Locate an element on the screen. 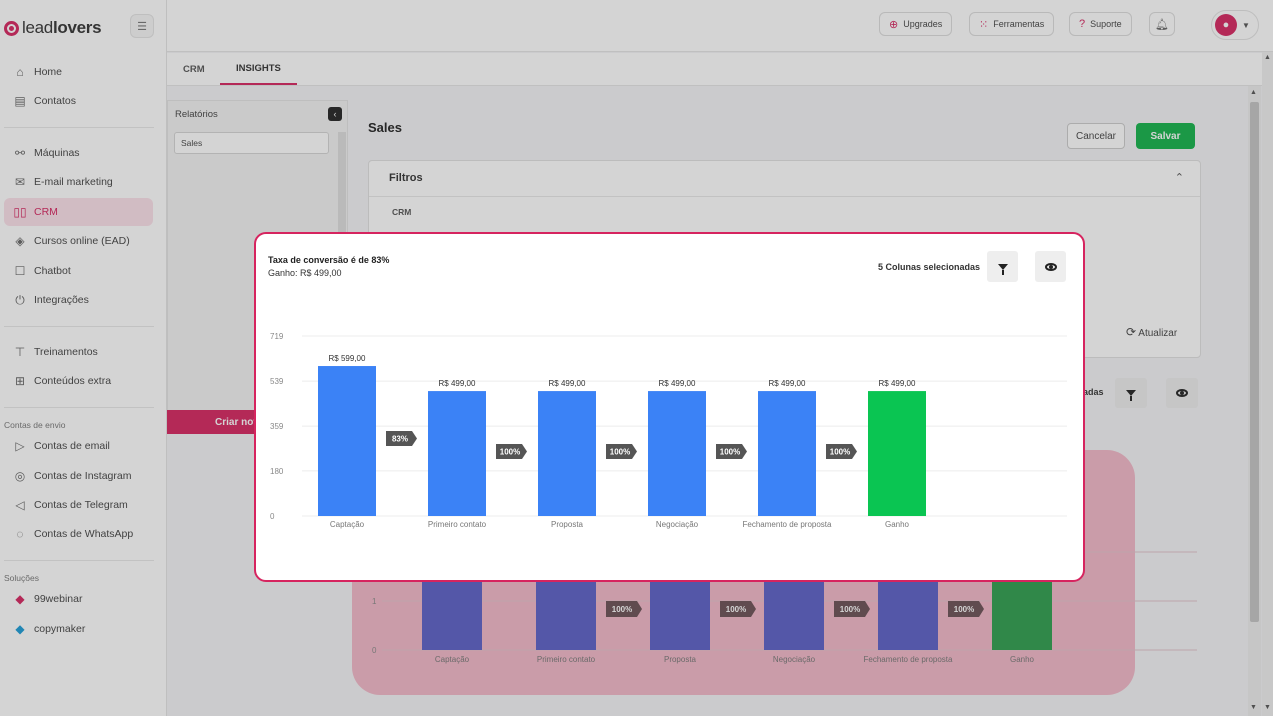  sidebar-item-maquinas: ⚯ Máquinas is located at coordinates (78, 153).